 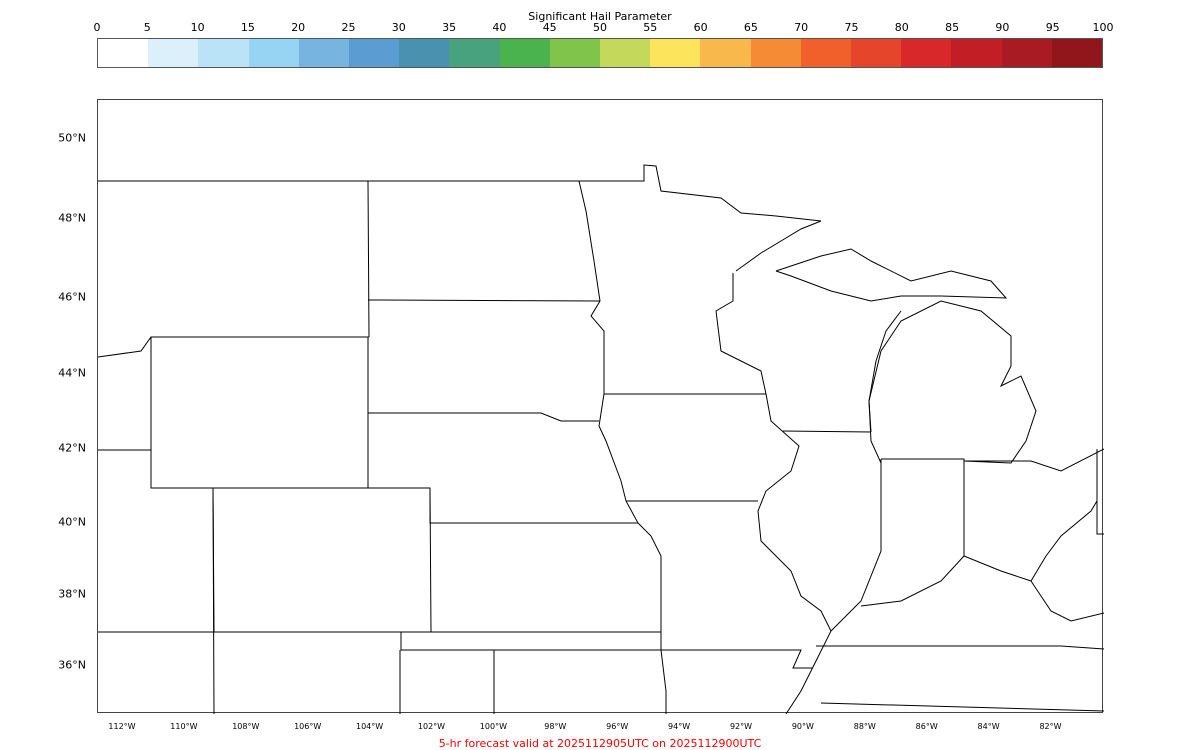 I want to click on colorbar-tick-label: 65, so click(x=750, y=27).